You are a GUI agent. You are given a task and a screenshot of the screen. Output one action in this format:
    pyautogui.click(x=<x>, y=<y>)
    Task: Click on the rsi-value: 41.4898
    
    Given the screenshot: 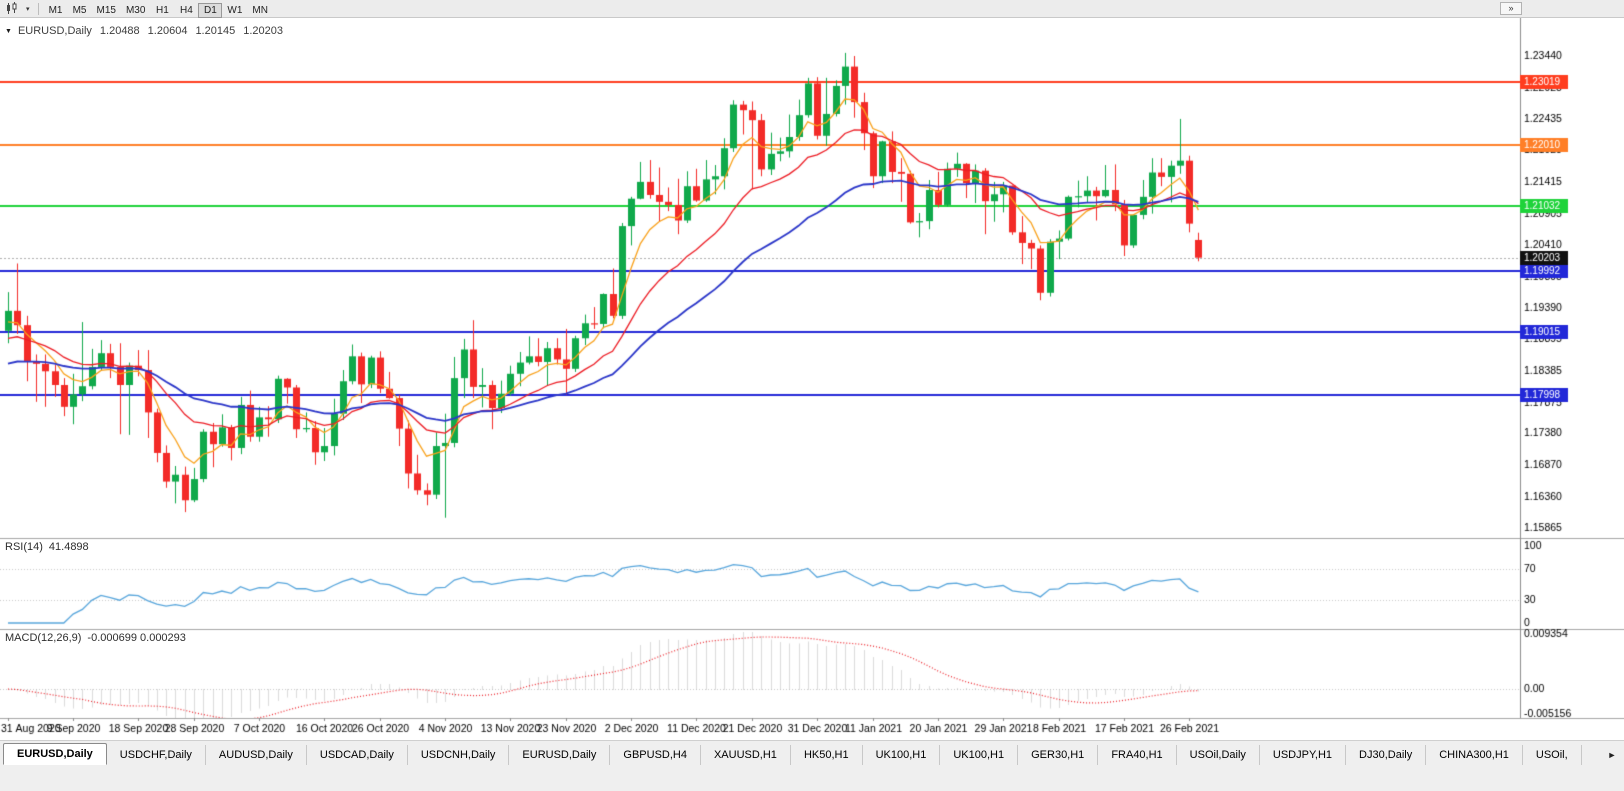 What is the action you would take?
    pyautogui.click(x=68, y=547)
    